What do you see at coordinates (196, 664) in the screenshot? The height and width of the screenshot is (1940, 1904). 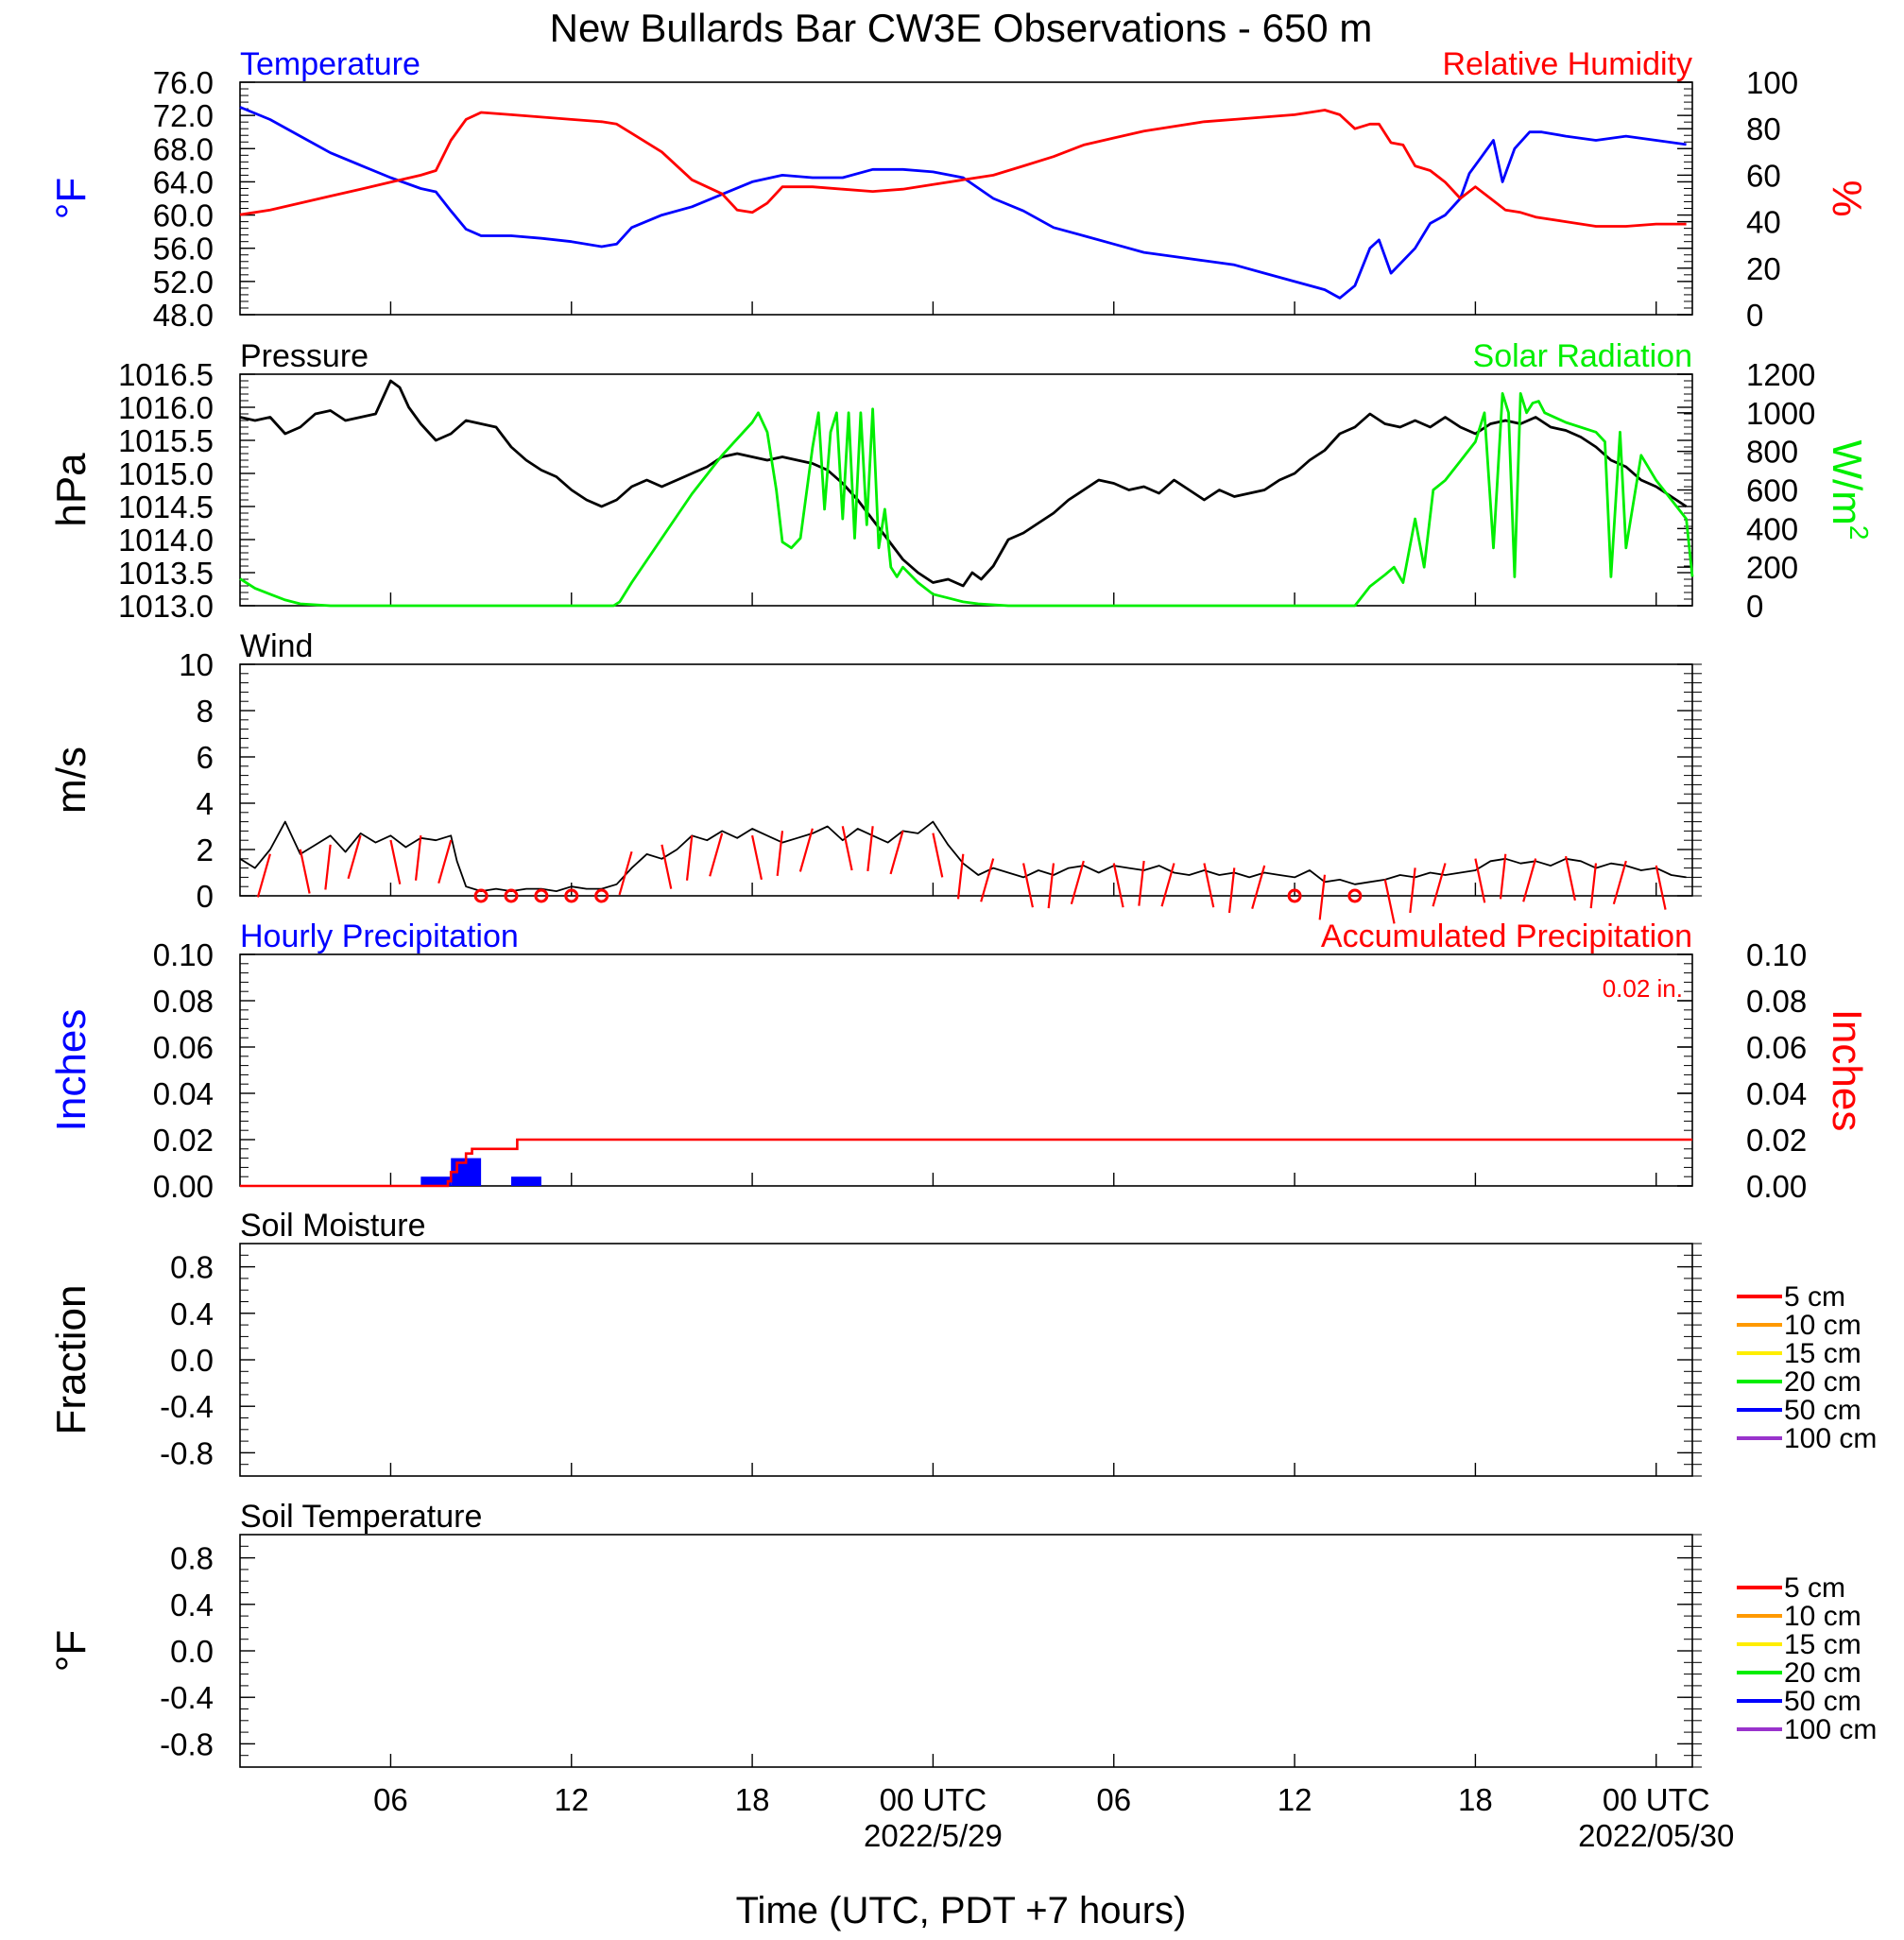 I see `y-tick-label: 10` at bounding box center [196, 664].